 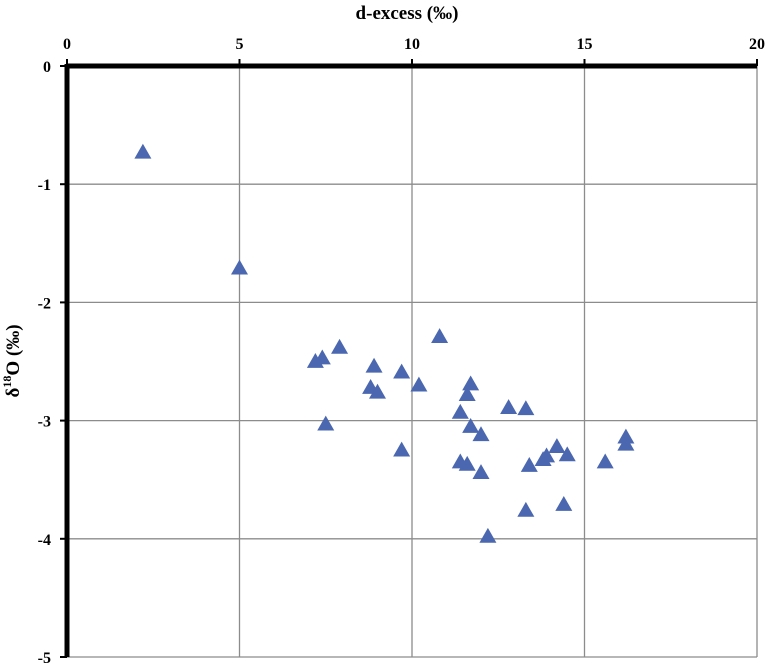 What do you see at coordinates (13, 393) in the screenshot?
I see `y-axis-title-prefix: δ` at bounding box center [13, 393].